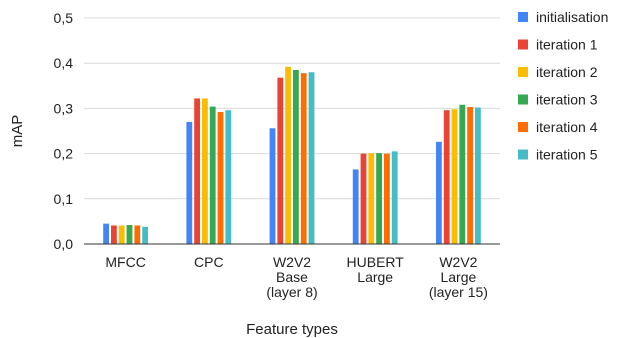  What do you see at coordinates (458, 277) in the screenshot?
I see `x-tick-label: W2V2 Large (layer 15)` at bounding box center [458, 277].